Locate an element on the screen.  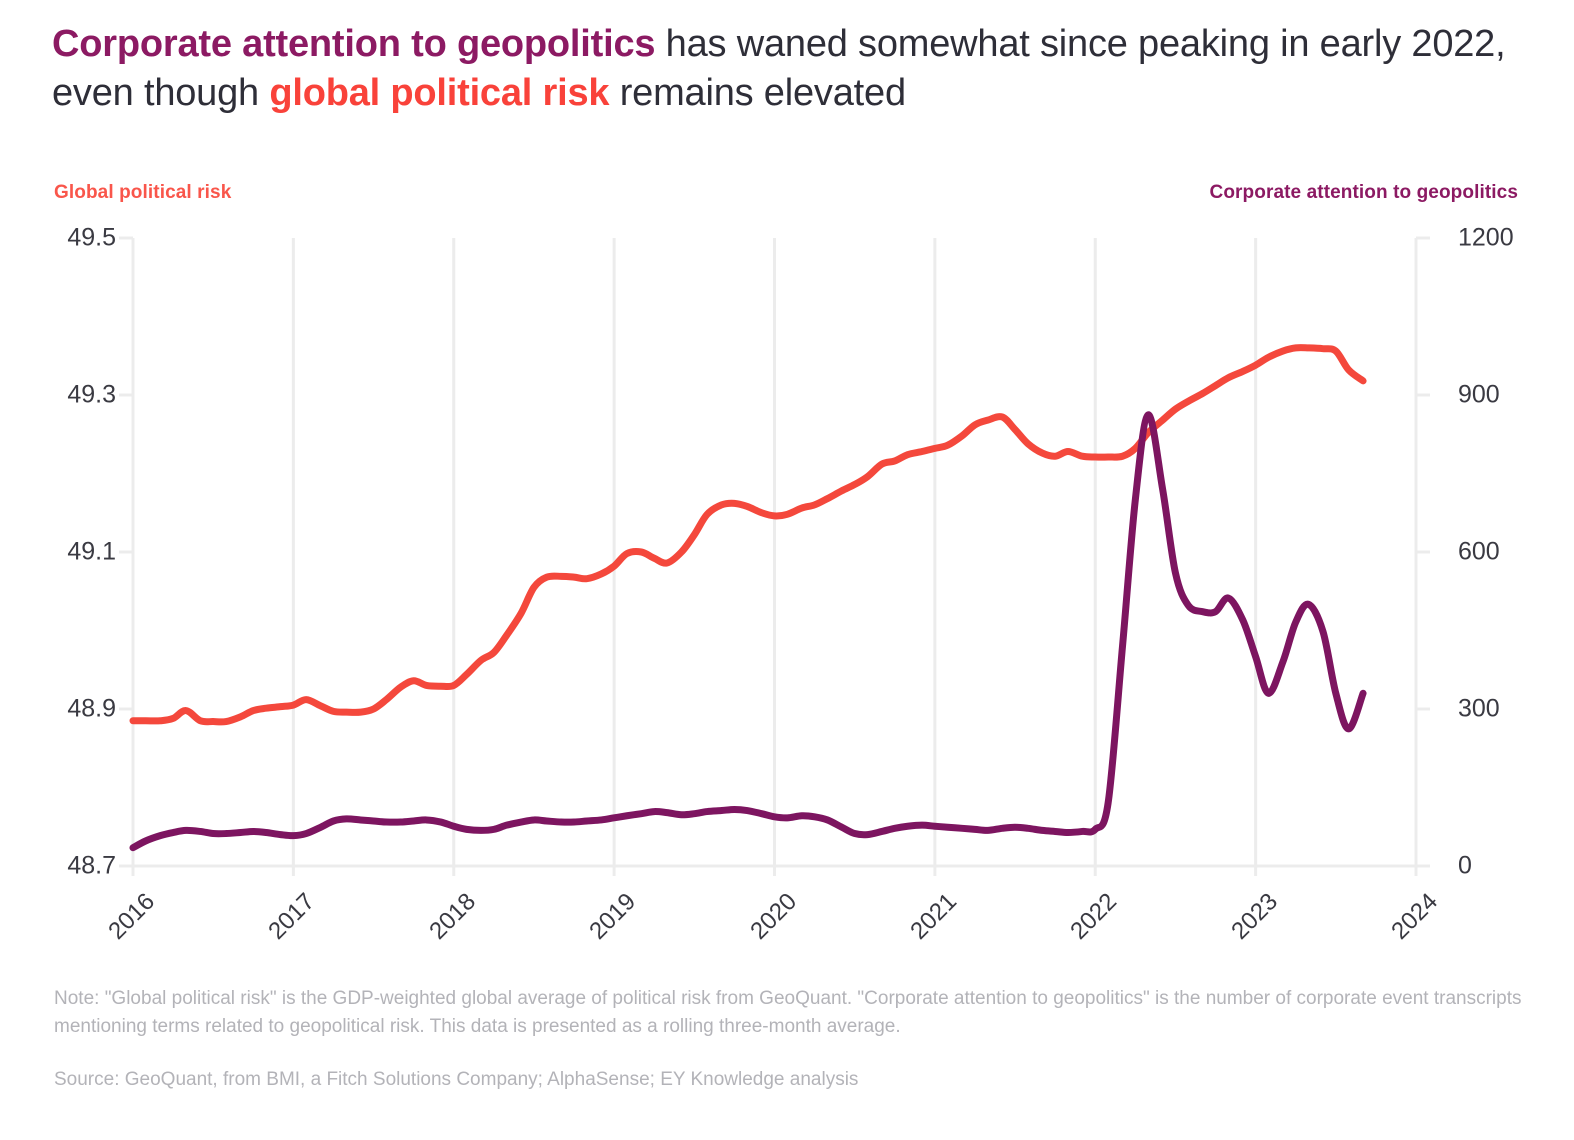
y-axis-right-tick-label: 1200 is located at coordinates (1486, 237).